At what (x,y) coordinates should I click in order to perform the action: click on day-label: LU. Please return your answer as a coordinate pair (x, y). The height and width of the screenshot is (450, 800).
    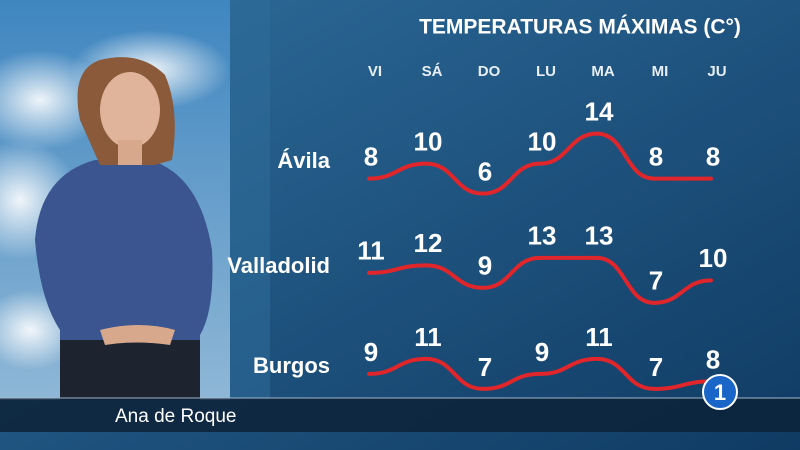
    Looking at the image, I should click on (546, 71).